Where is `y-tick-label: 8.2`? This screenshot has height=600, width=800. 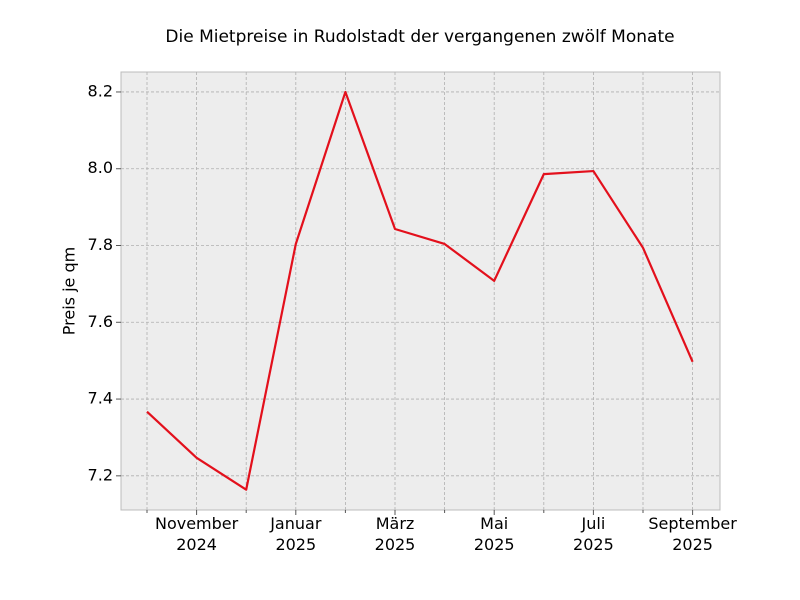 y-tick-label: 8.2 is located at coordinates (100, 90).